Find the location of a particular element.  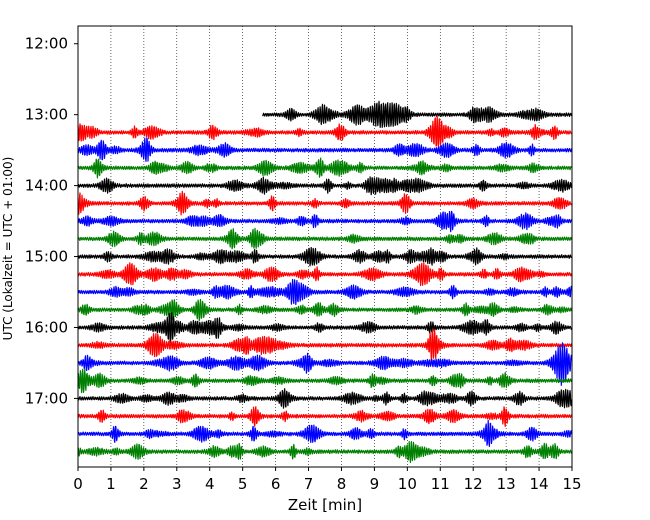

x-tick-label: 4 is located at coordinates (210, 484).